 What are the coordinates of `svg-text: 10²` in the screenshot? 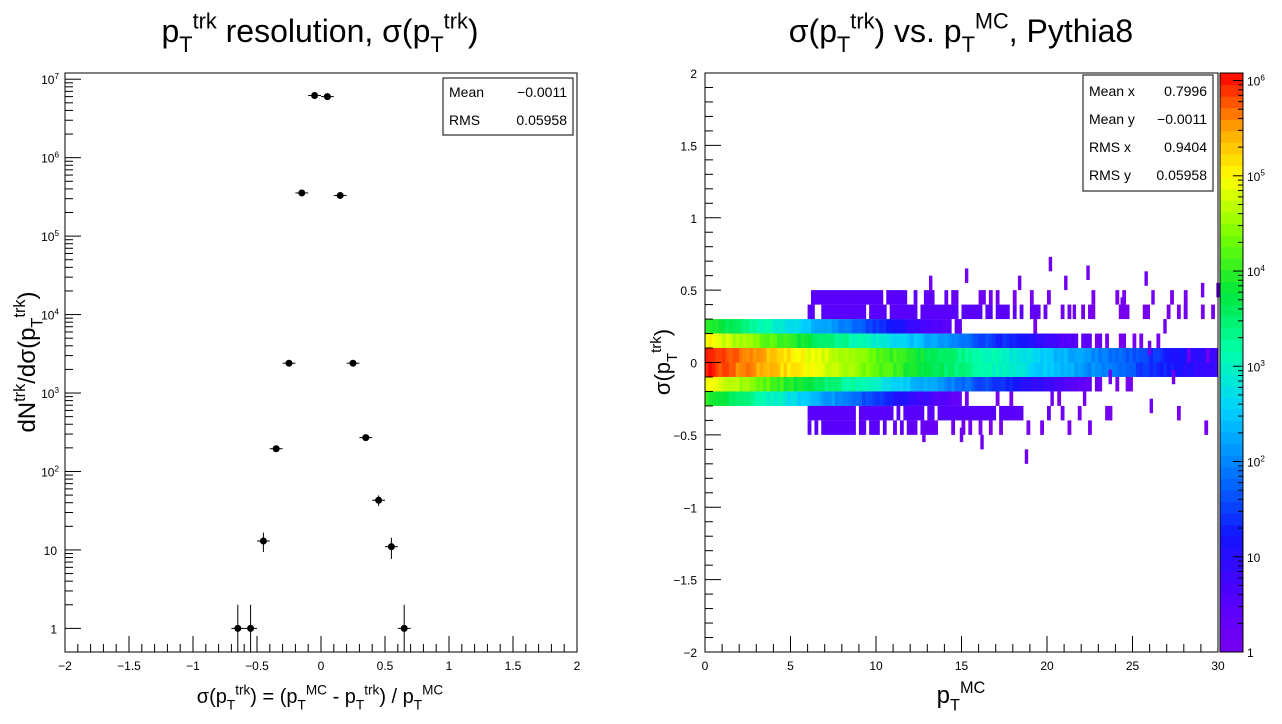 It's located at (1256, 461).